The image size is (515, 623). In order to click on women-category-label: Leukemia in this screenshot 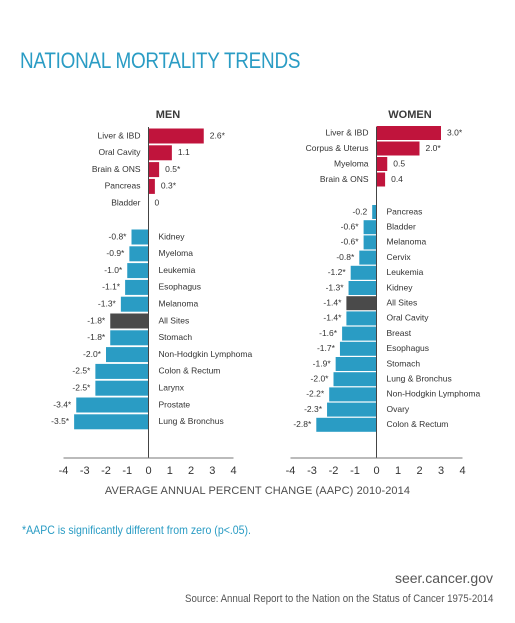, I will do `click(405, 272)`.